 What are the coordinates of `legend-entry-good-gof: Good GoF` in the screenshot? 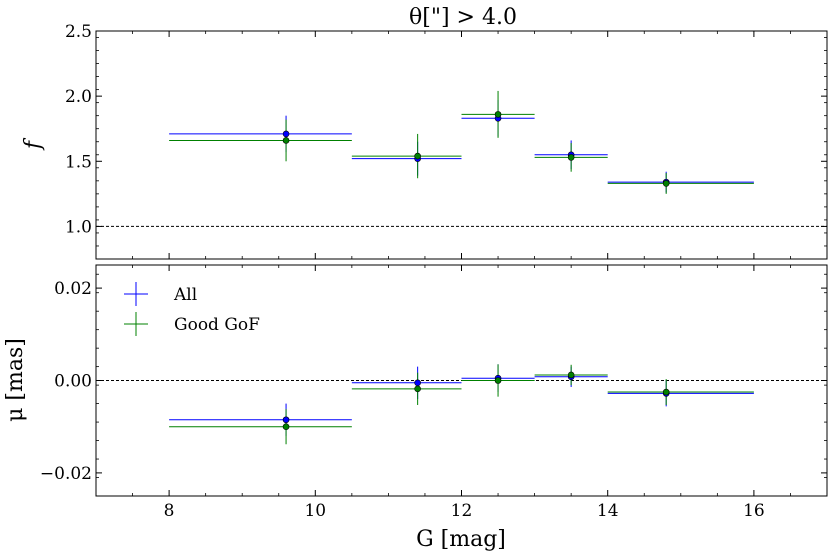 It's located at (192, 324).